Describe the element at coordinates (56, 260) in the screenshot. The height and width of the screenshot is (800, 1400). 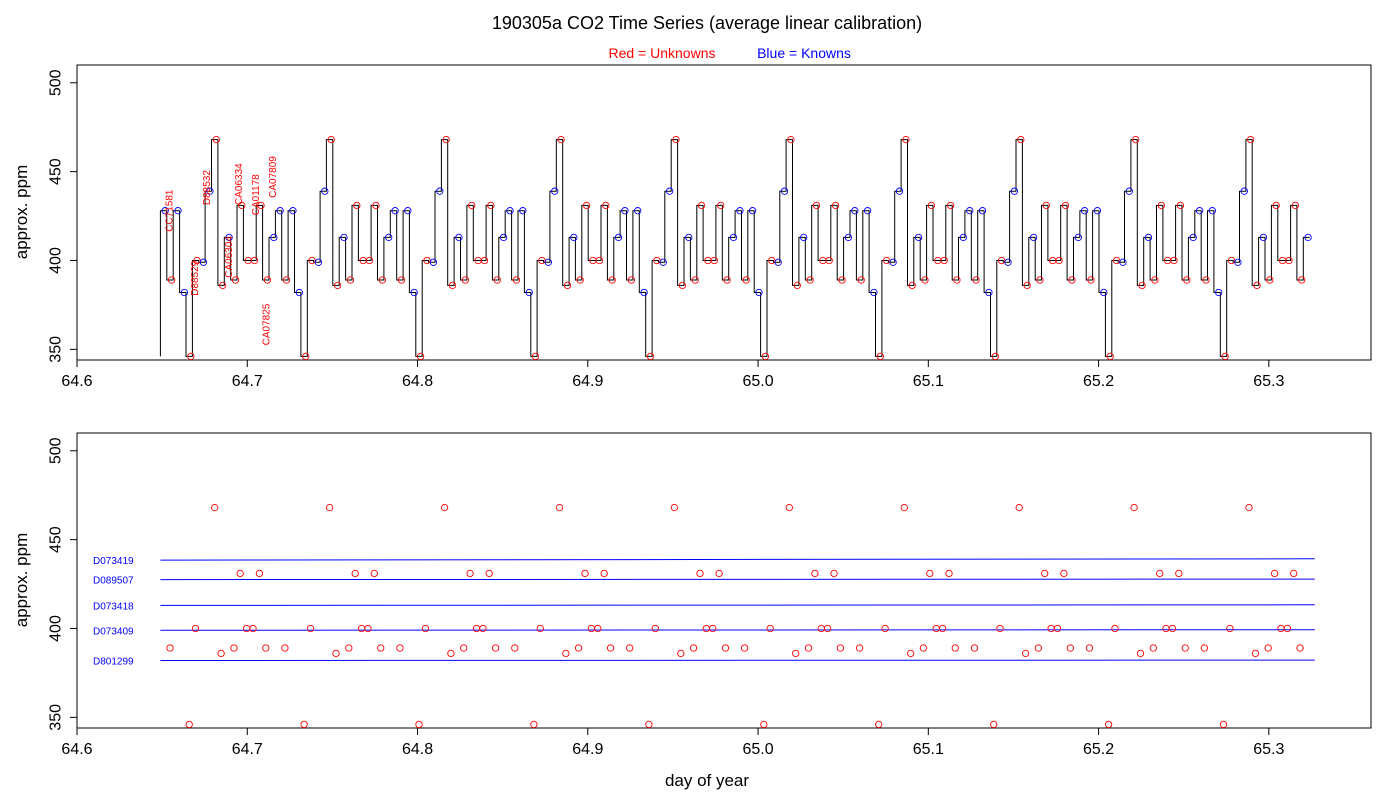
I see `p1-y-tick-label: 400` at that location.